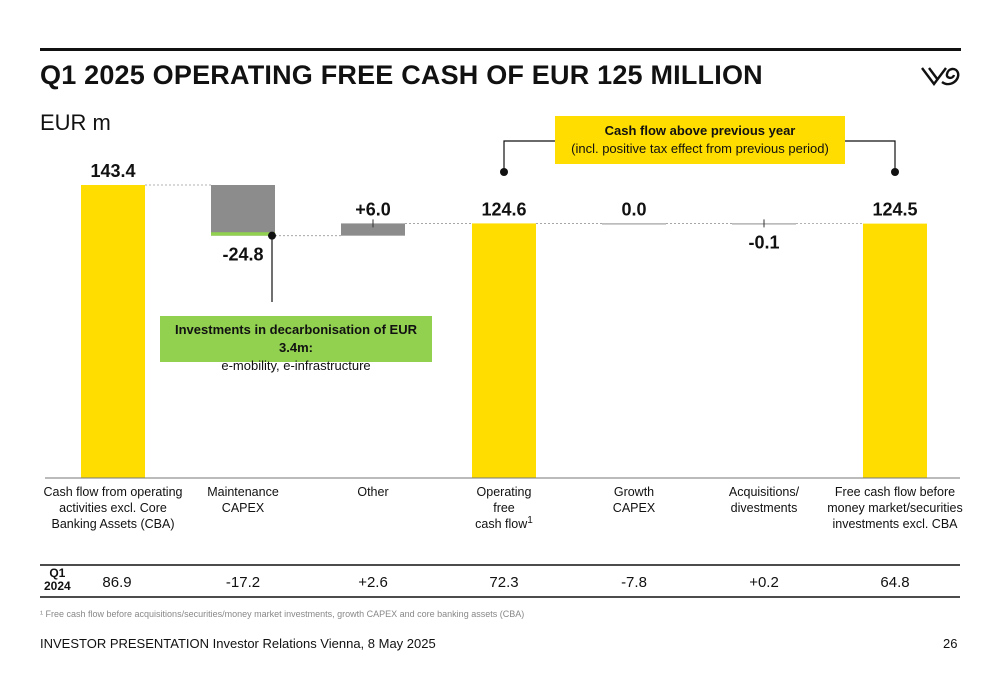 Image resolution: width=1000 pixels, height=685 pixels. What do you see at coordinates (764, 500) in the screenshot?
I see `category-label: Acquisitions/divestments` at bounding box center [764, 500].